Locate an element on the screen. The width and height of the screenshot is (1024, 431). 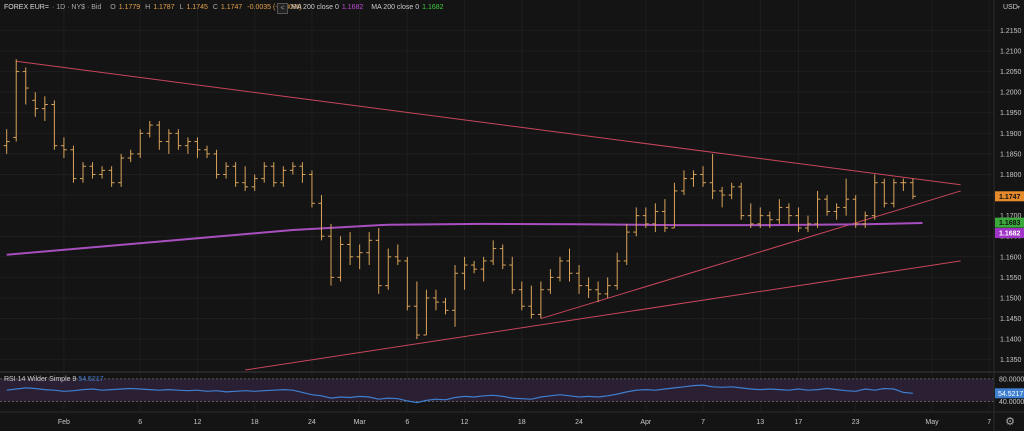
chevron-down-icon: ▾ is located at coordinates (1019, 8).